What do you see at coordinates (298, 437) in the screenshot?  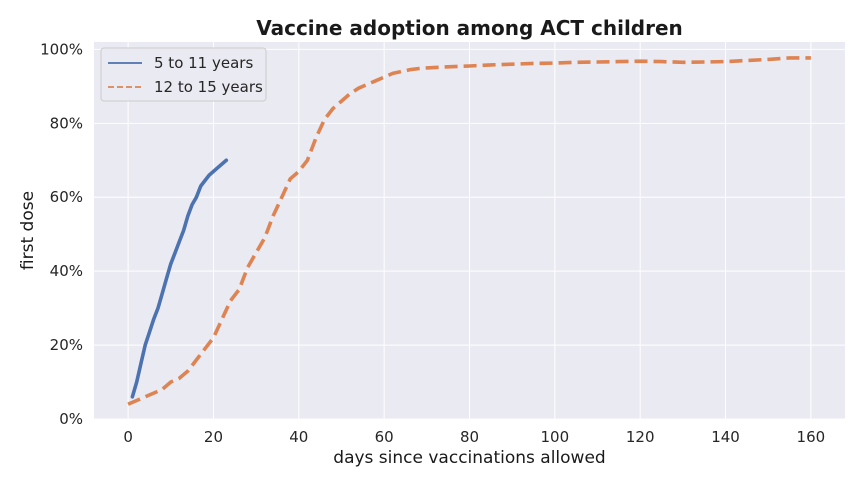 I see `x-tick-label: 40` at bounding box center [298, 437].